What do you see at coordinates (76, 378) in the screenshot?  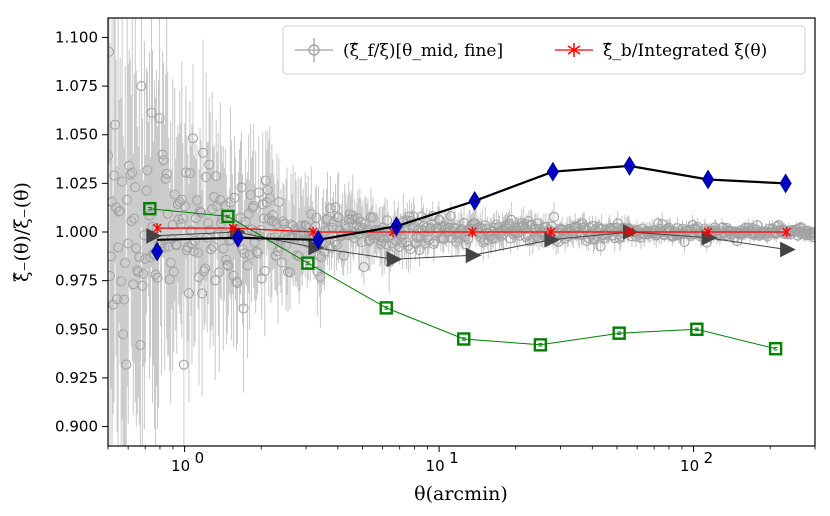 I see `y-tick-label: 0.925` at bounding box center [76, 378].